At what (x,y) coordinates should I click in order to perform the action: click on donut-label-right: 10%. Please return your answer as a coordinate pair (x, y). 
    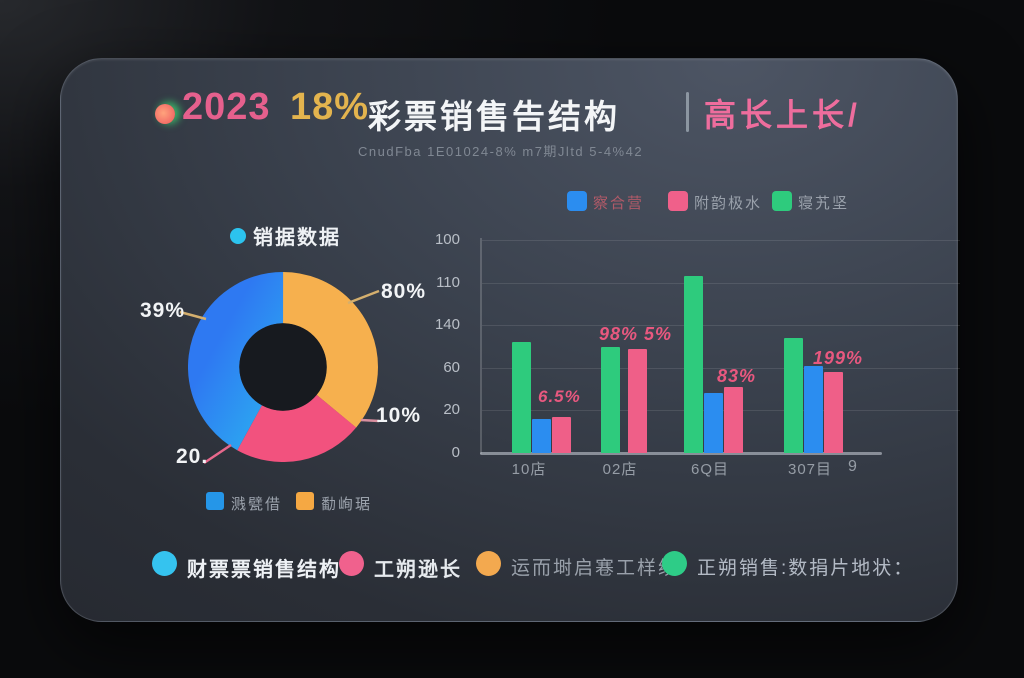
    Looking at the image, I should click on (399, 415).